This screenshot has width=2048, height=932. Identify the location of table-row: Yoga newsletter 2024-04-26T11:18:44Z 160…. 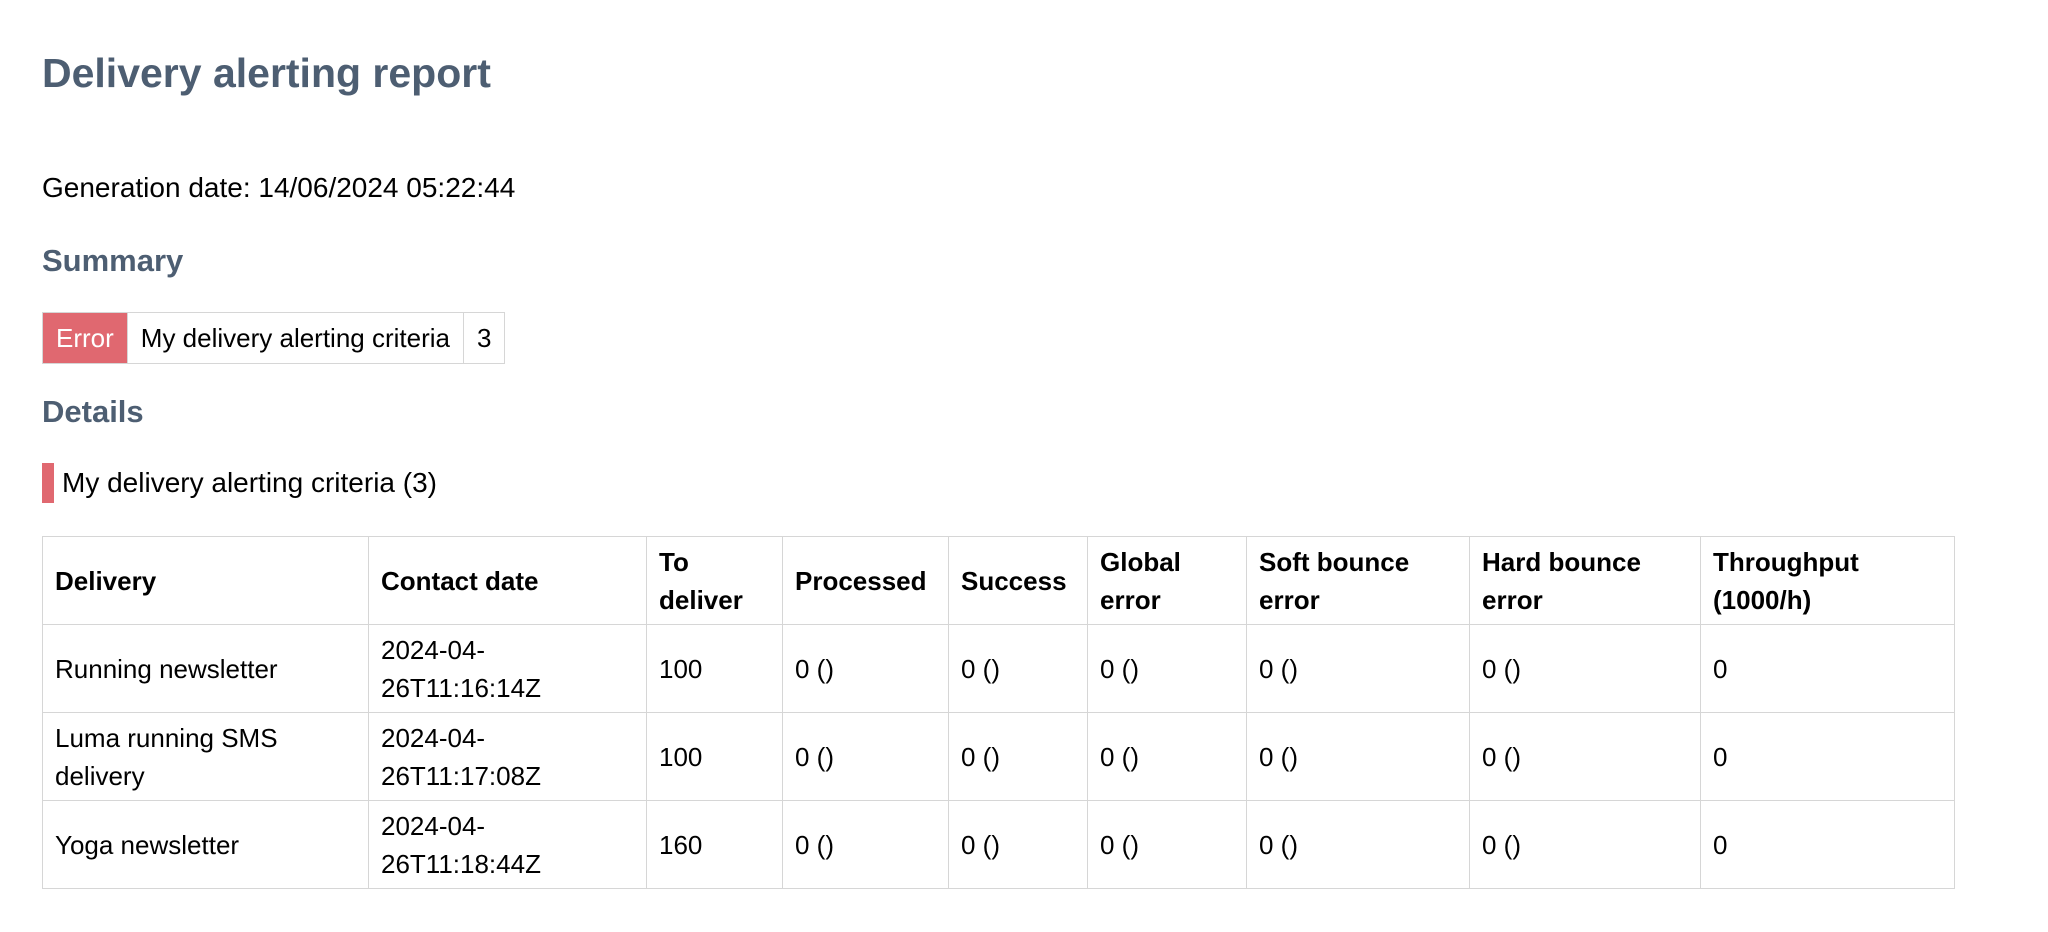
(998, 844).